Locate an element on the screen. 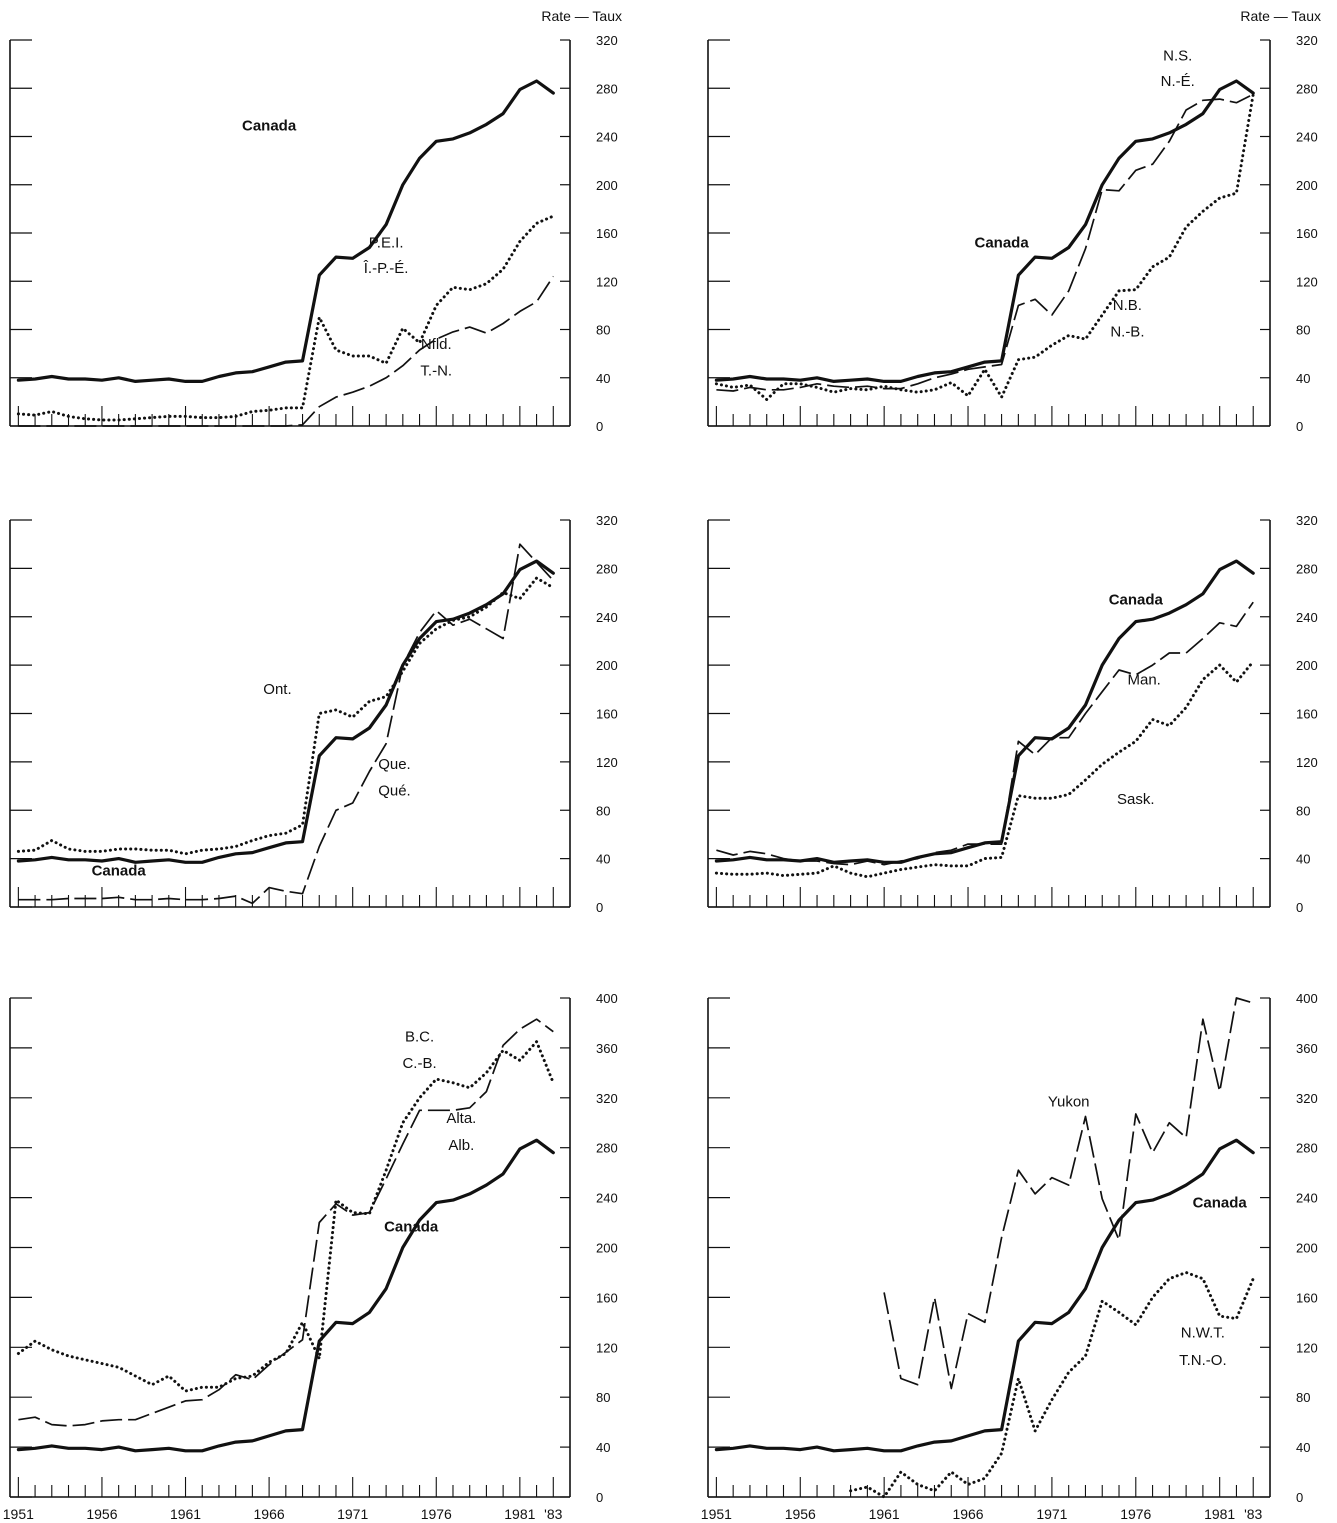 This screenshot has width=1337, height=1523. series-label: T.-N. is located at coordinates (436, 370).